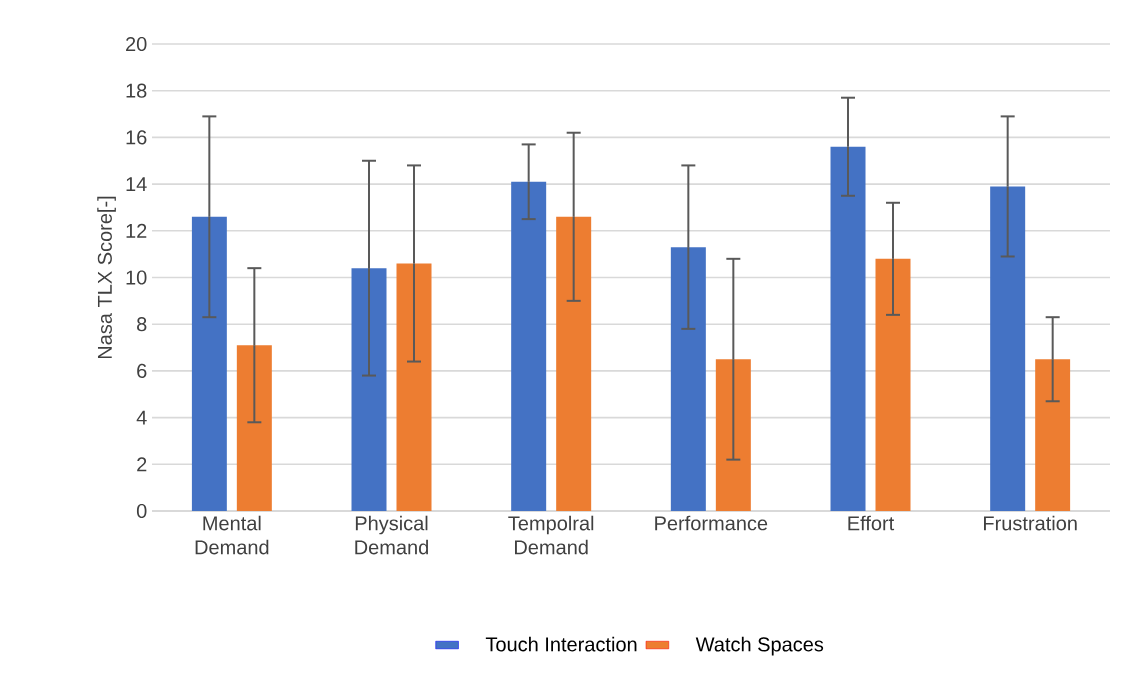 The height and width of the screenshot is (686, 1135). I want to click on x-tick-label: Performance, so click(711, 523).